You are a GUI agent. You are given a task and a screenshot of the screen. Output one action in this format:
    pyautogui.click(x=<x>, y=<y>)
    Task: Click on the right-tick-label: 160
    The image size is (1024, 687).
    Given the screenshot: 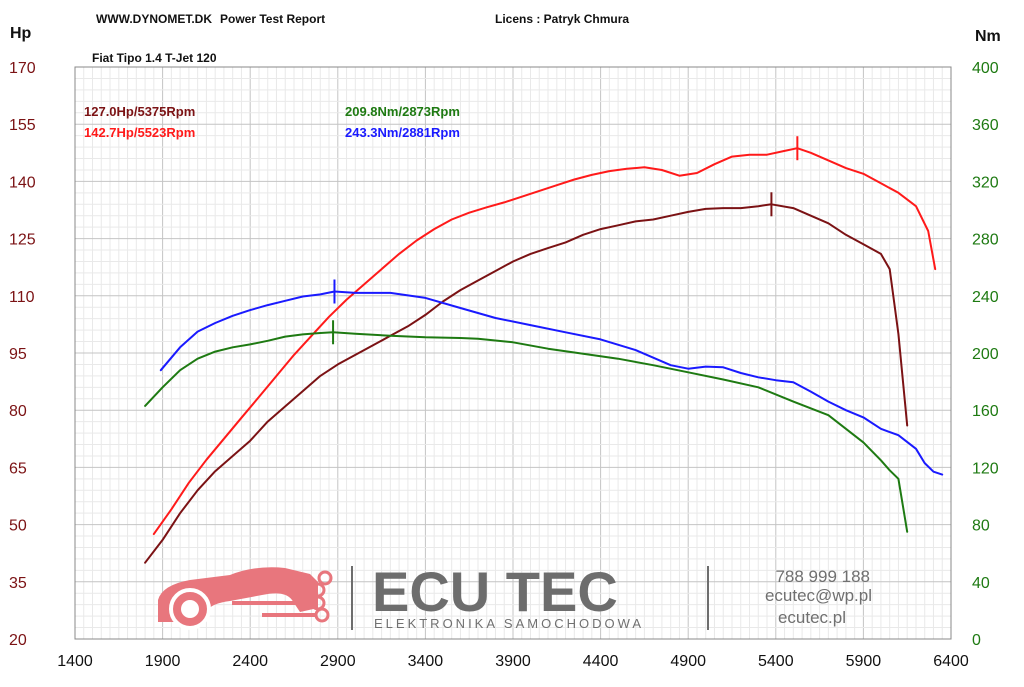 What is the action you would take?
    pyautogui.click(x=985, y=411)
    